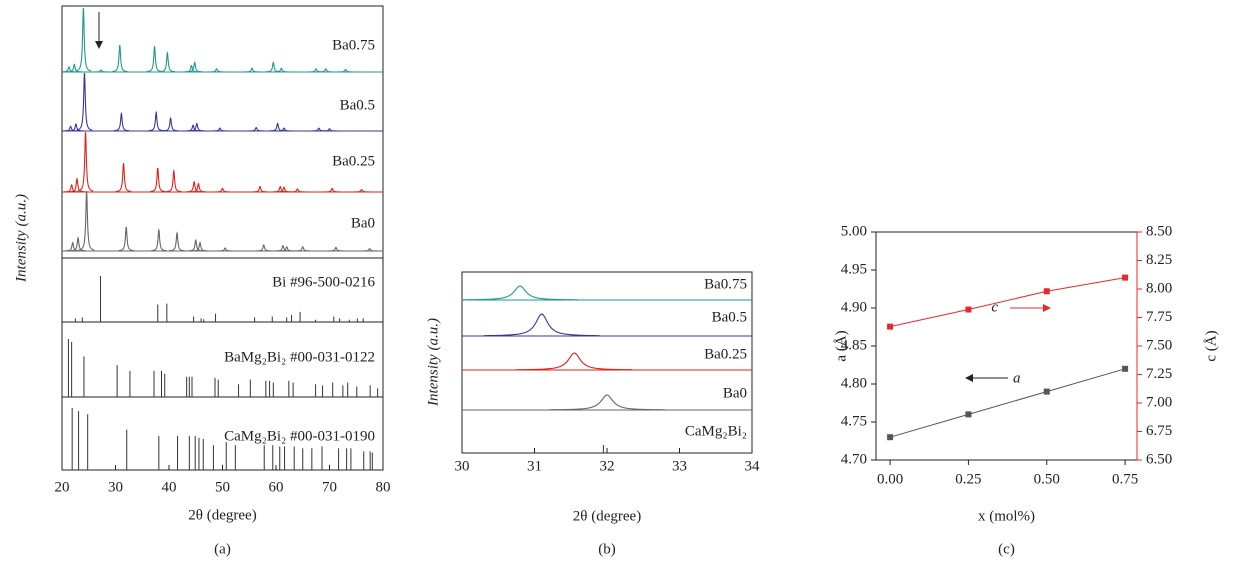 Image resolution: width=1260 pixels, height=567 pixels. I want to click on y2-tick-label: 8.00, so click(1159, 288).